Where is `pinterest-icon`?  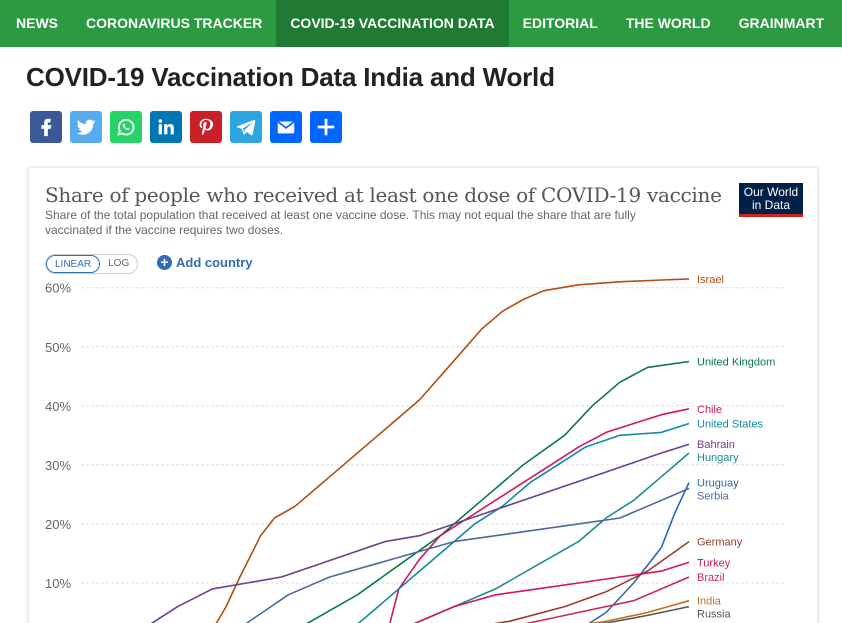 pinterest-icon is located at coordinates (206, 127).